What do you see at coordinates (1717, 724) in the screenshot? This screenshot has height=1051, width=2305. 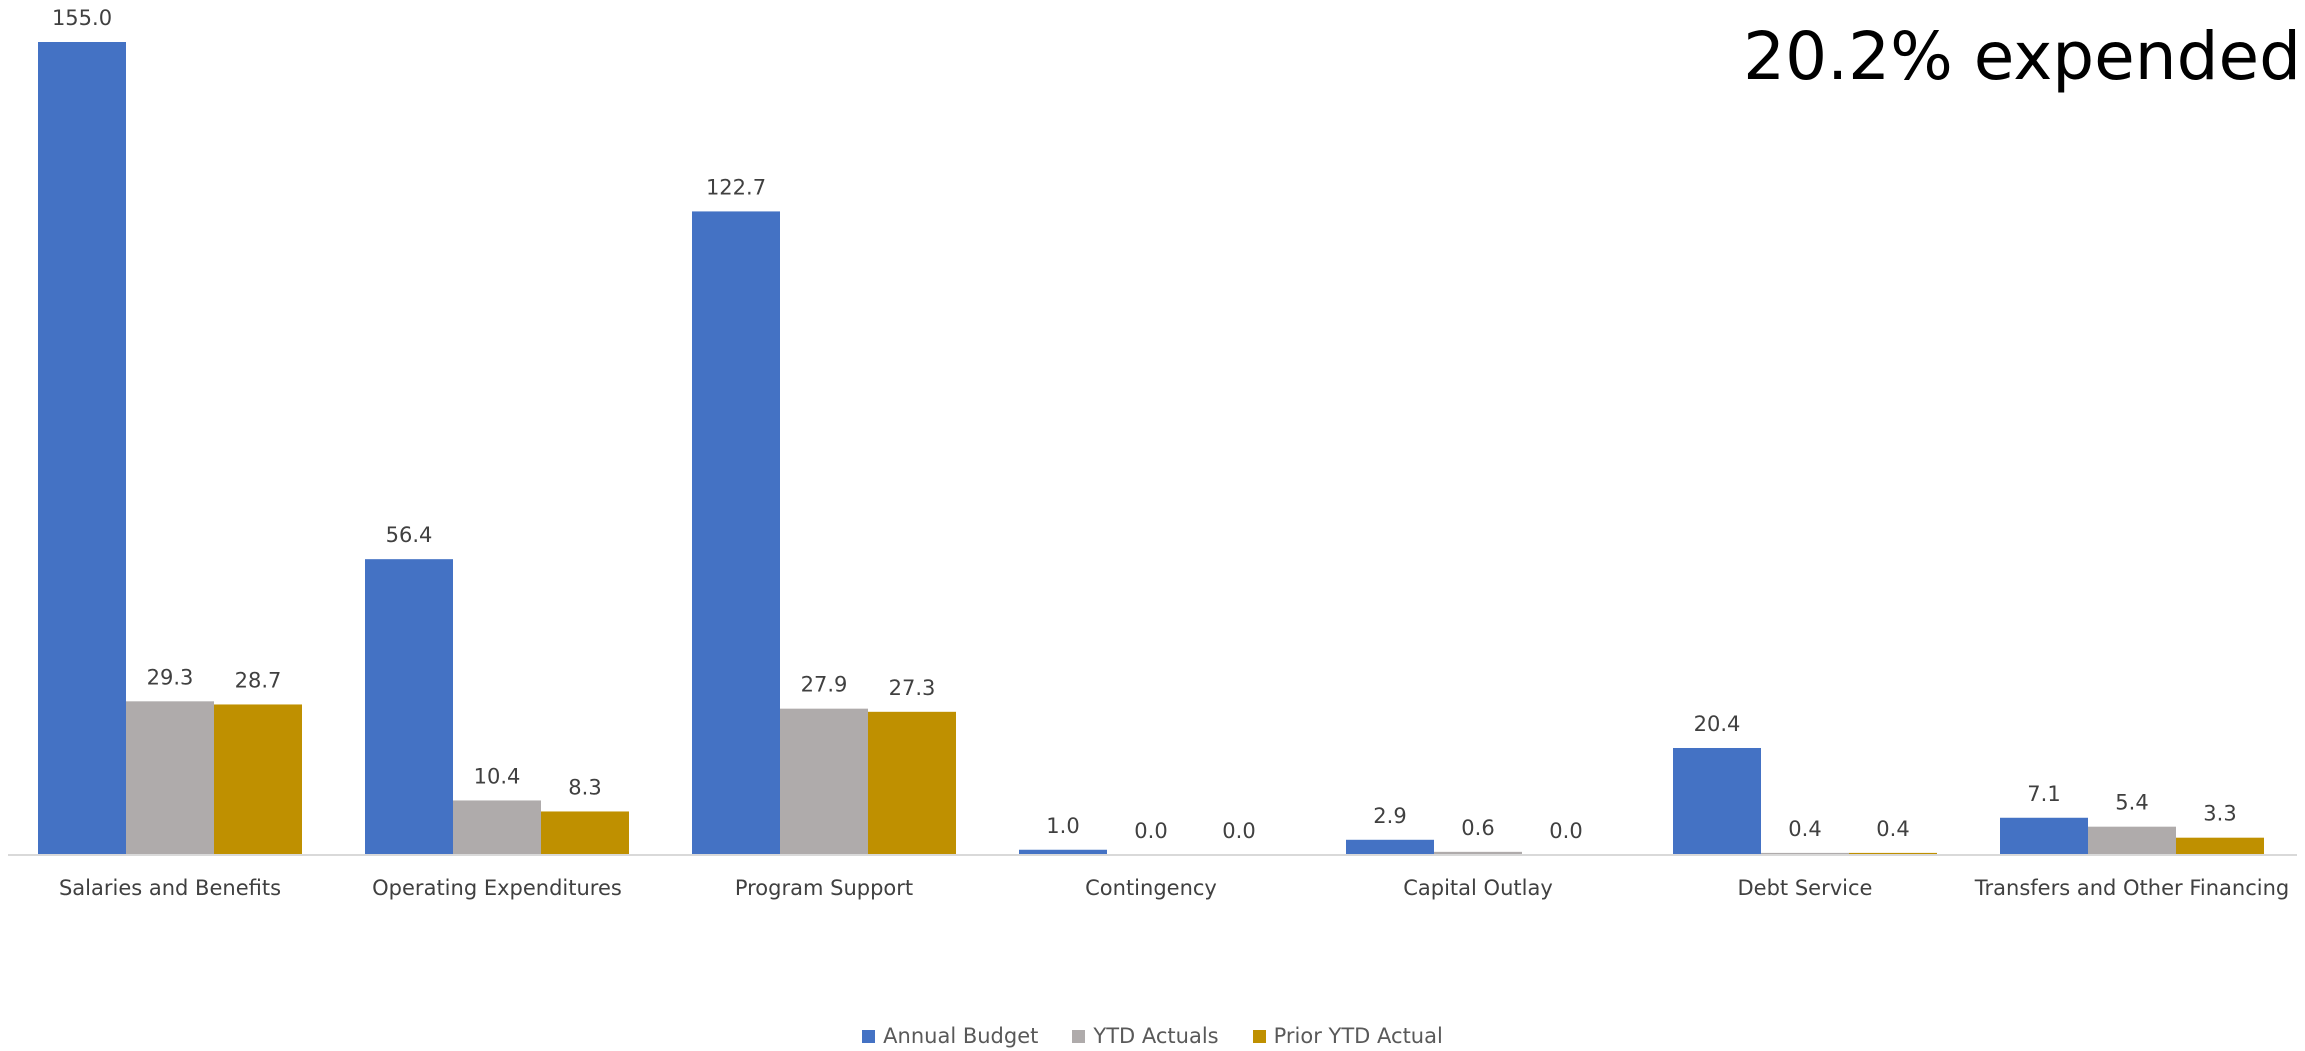 I see `data-label-annual-budget-debt-service: 20.4` at bounding box center [1717, 724].